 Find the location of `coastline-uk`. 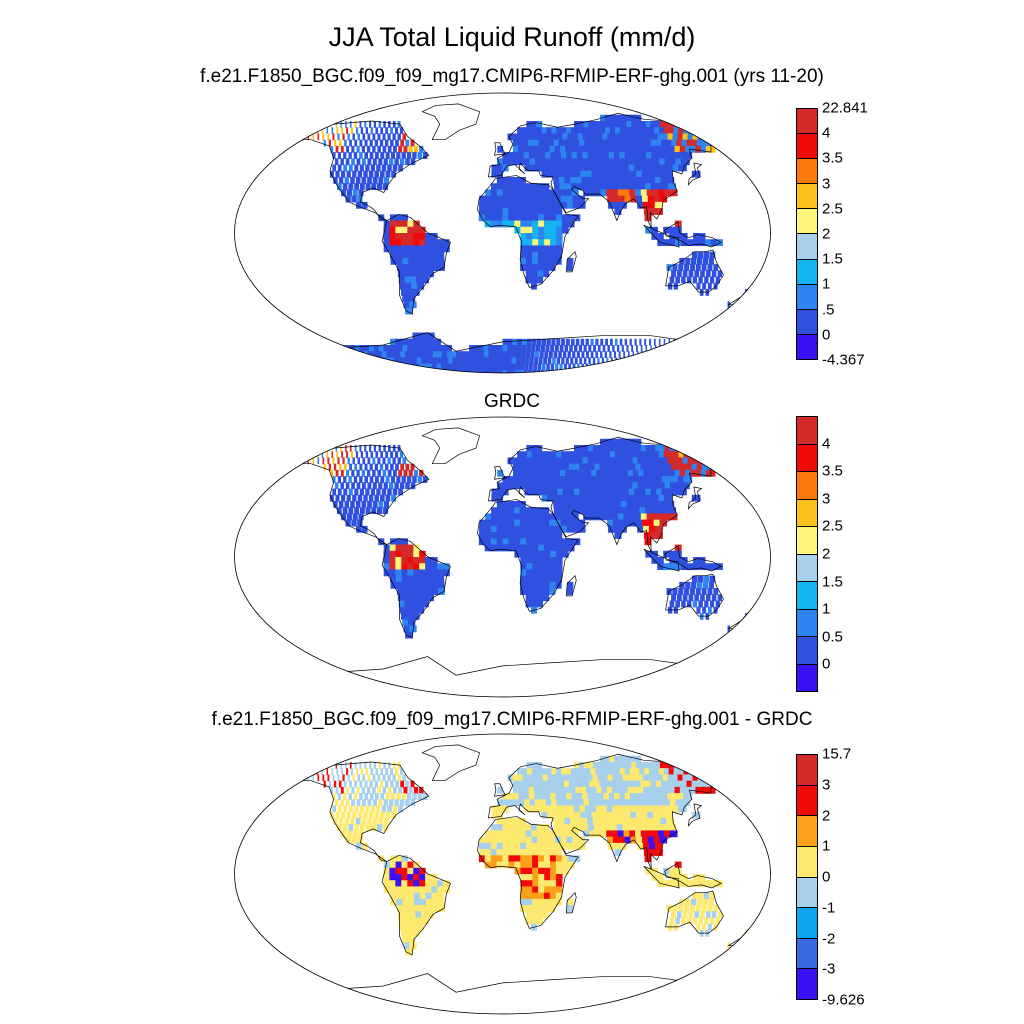

coastline-uk is located at coordinates (500, 790).